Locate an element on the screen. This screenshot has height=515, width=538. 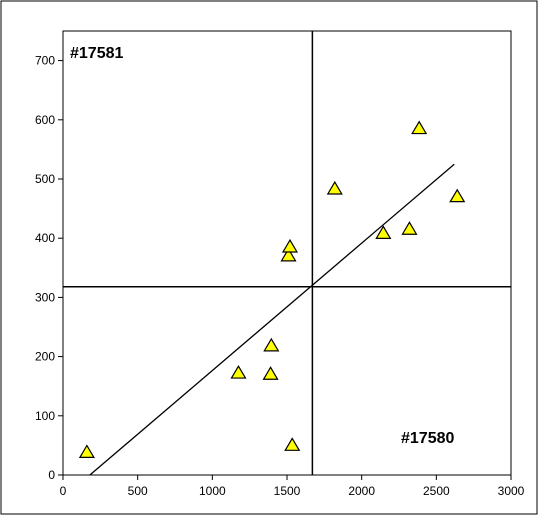
y-tick-label: 300 is located at coordinates (45, 297).